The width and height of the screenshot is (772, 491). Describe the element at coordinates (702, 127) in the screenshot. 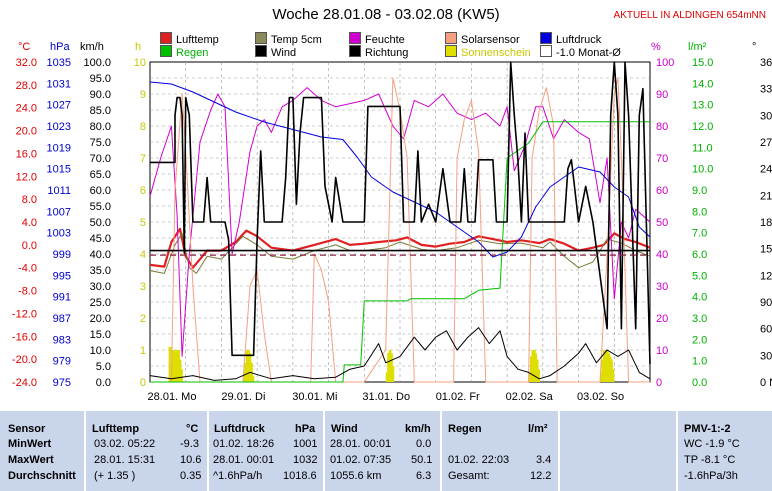

I see `rain-tick-label: 12.0` at that location.